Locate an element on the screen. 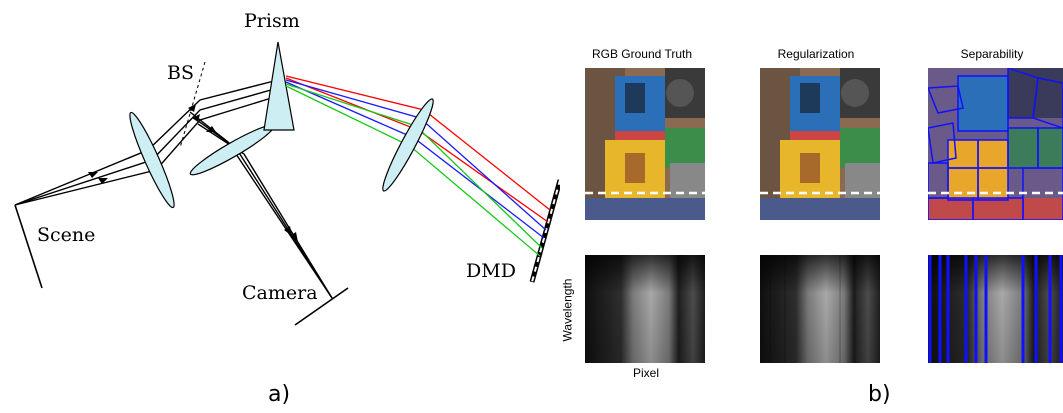  dispersed-rays is located at coordinates (418, 166).